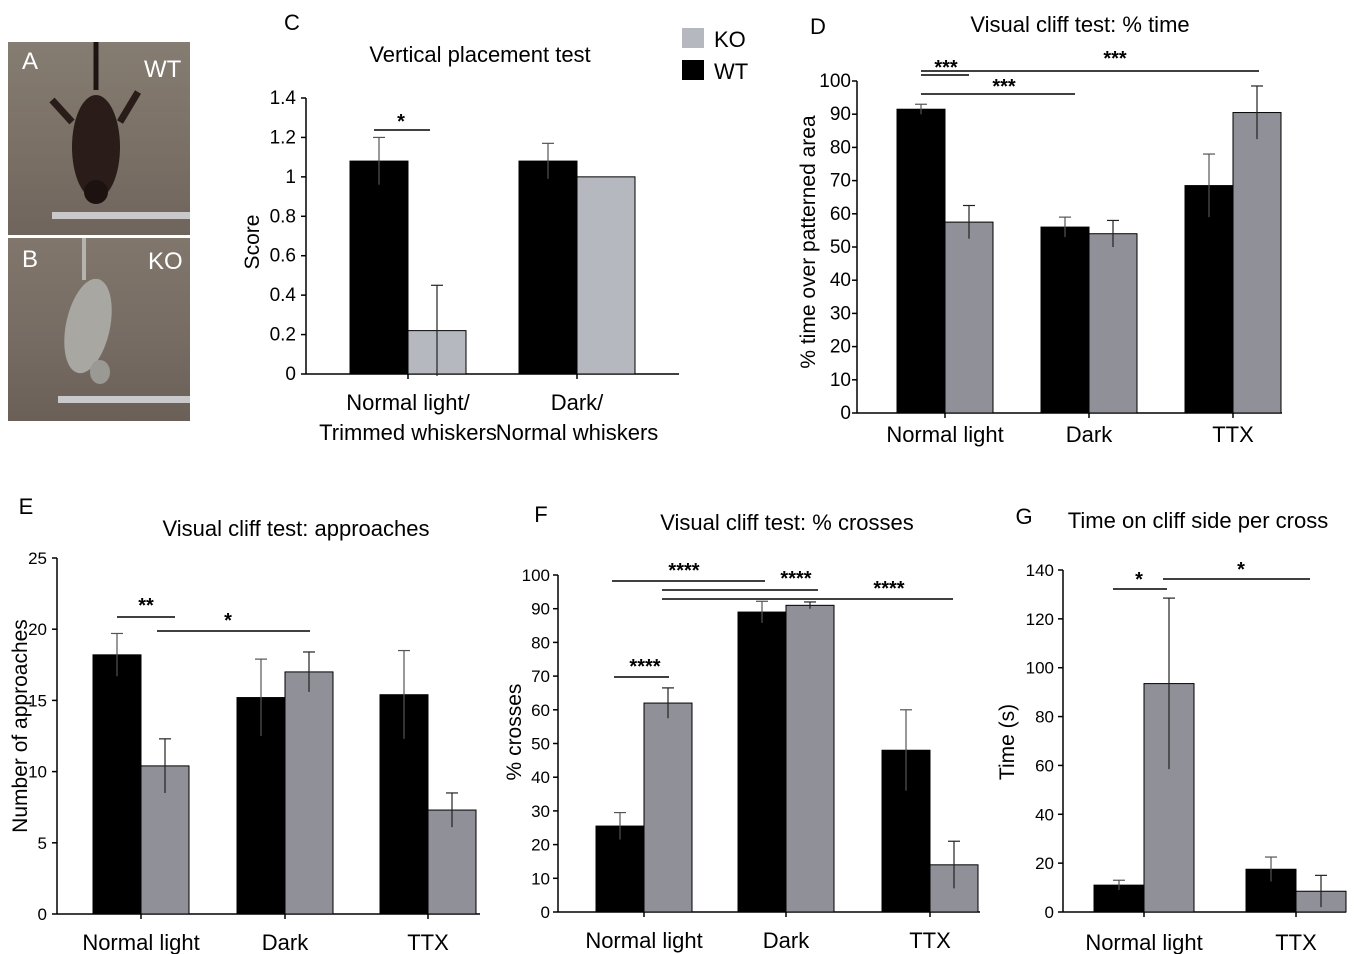 The height and width of the screenshot is (954, 1354). Describe the element at coordinates (1296, 942) in the screenshot. I see `chart-g-category-label: TTX` at that location.